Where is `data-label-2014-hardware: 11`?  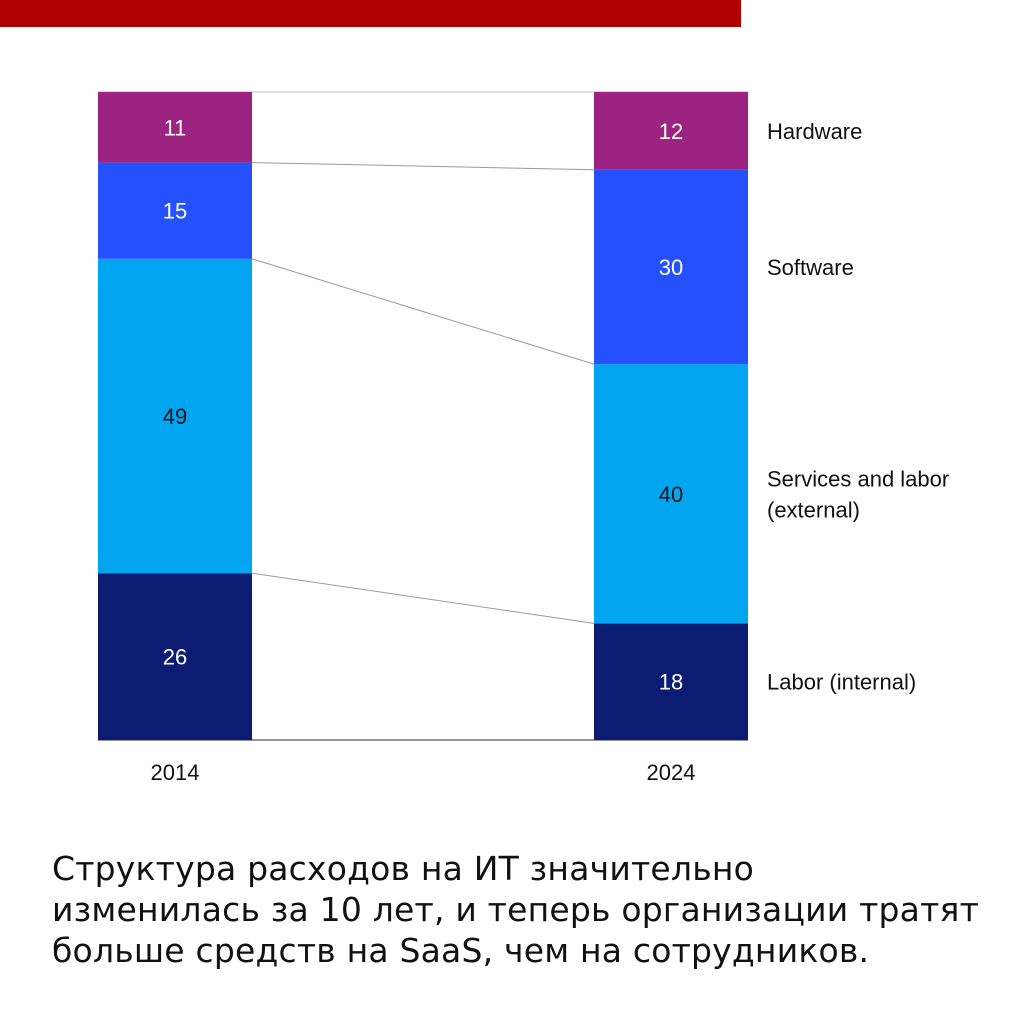
data-label-2014-hardware: 11 is located at coordinates (175, 127).